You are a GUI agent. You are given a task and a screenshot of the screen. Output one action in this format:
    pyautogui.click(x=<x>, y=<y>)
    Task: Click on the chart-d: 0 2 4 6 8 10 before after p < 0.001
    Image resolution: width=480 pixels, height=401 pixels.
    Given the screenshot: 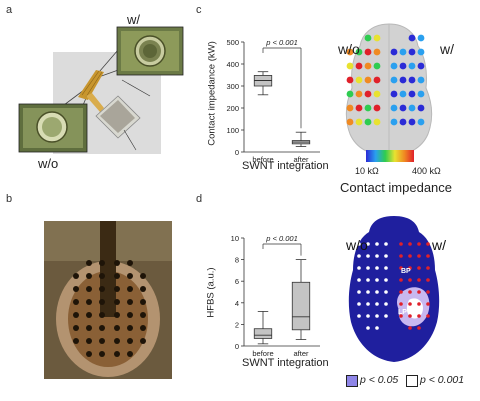 What is the action you would take?
    pyautogui.click(x=275, y=296)
    